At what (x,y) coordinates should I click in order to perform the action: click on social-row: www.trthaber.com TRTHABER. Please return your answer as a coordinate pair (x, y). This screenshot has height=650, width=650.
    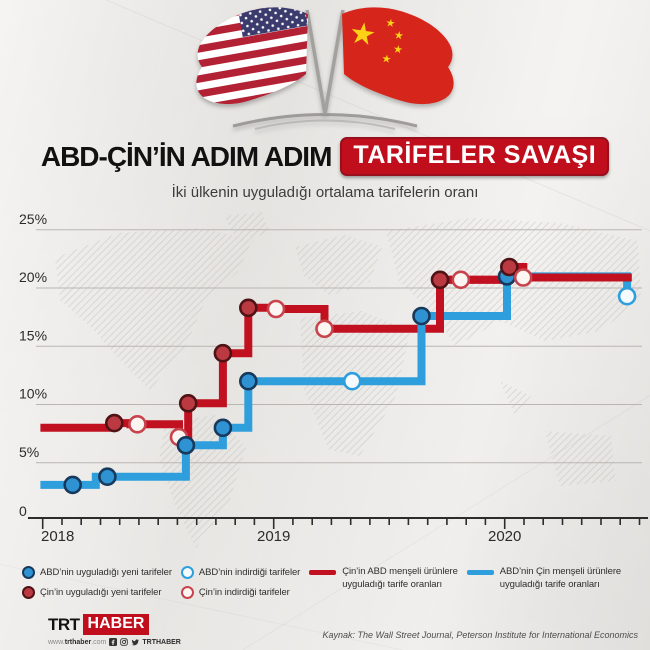
    Looking at the image, I should click on (114, 642).